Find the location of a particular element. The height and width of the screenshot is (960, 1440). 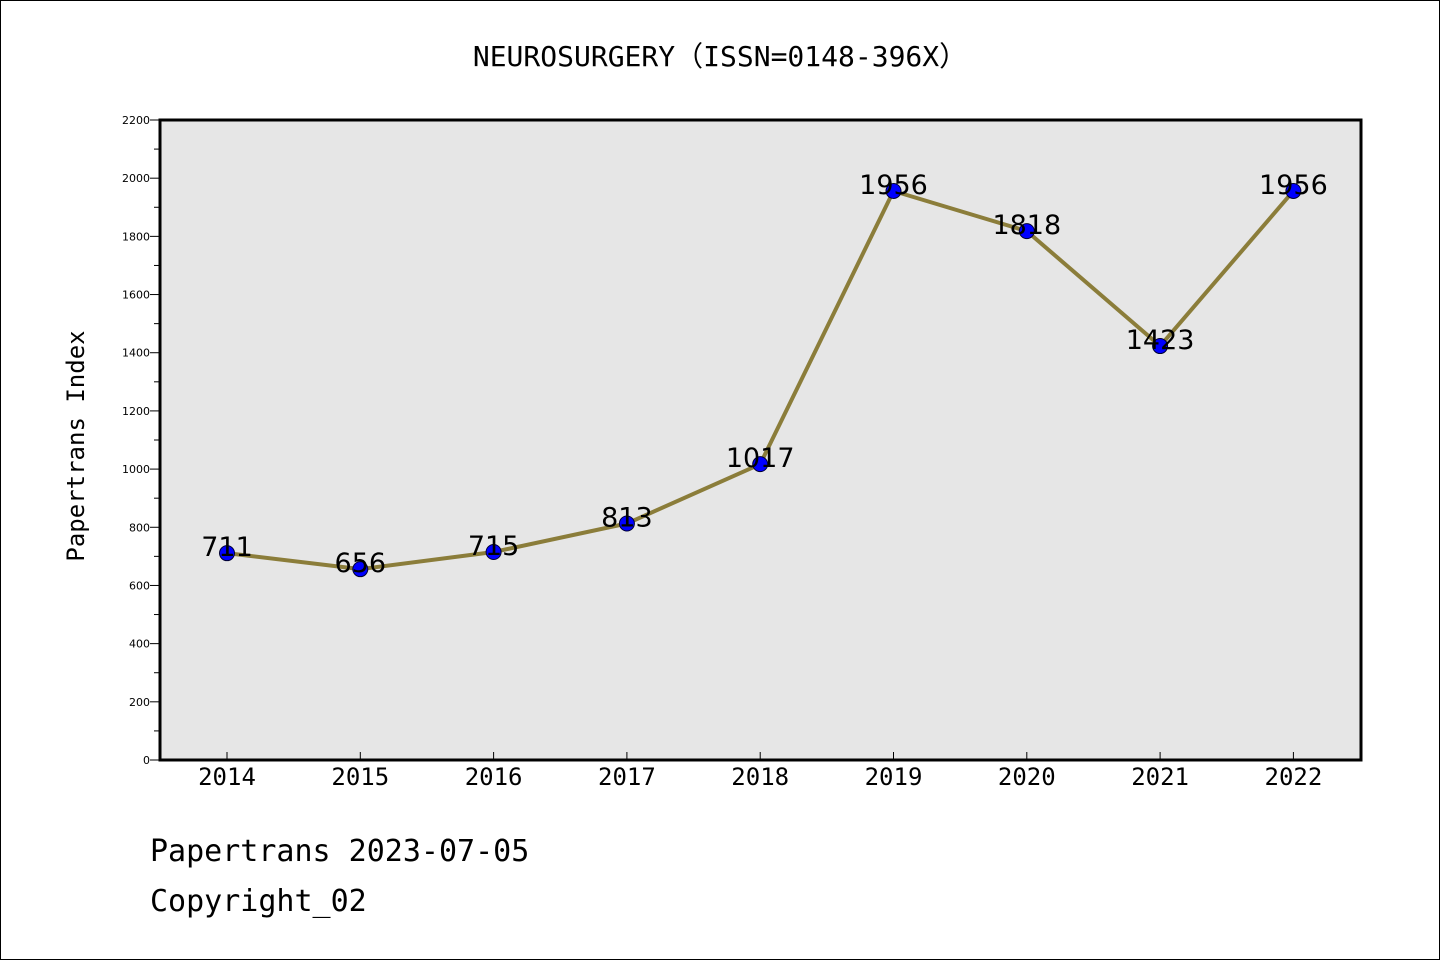

x-tick-label: 2019 is located at coordinates (894, 777).